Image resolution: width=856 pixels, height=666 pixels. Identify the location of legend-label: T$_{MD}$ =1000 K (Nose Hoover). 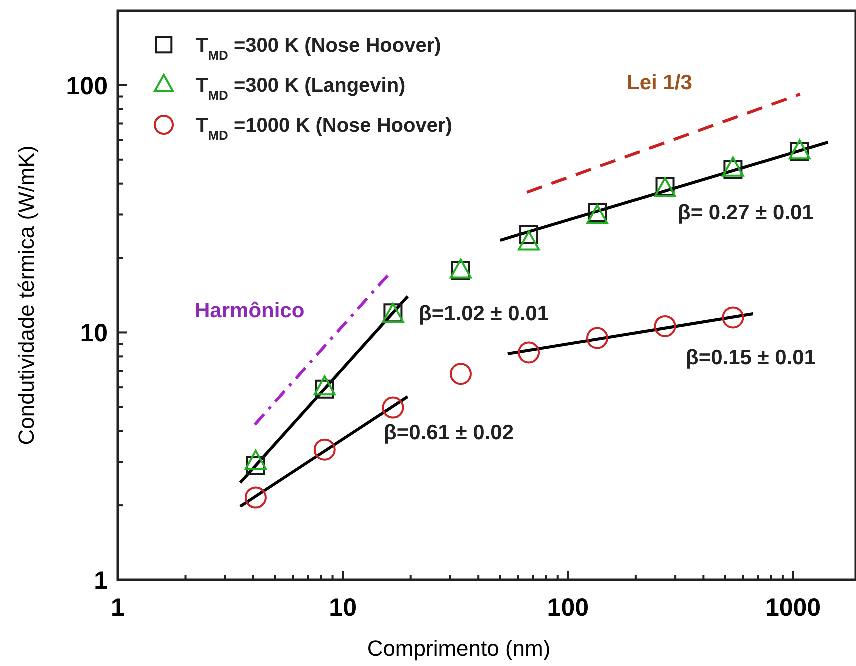
(324, 128).